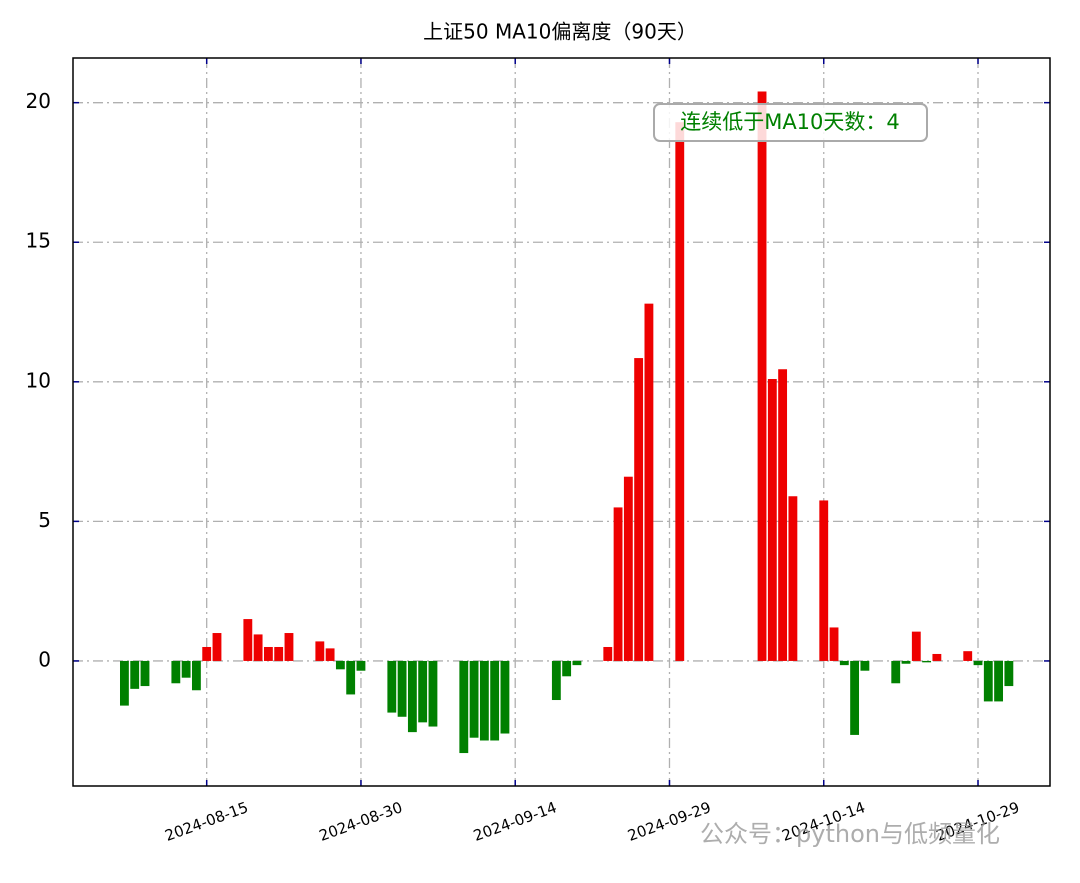 Image resolution: width=1080 pixels, height=883 pixels. Describe the element at coordinates (850, 834) in the screenshot. I see `watermark: 公众号：python与低频量化` at that location.